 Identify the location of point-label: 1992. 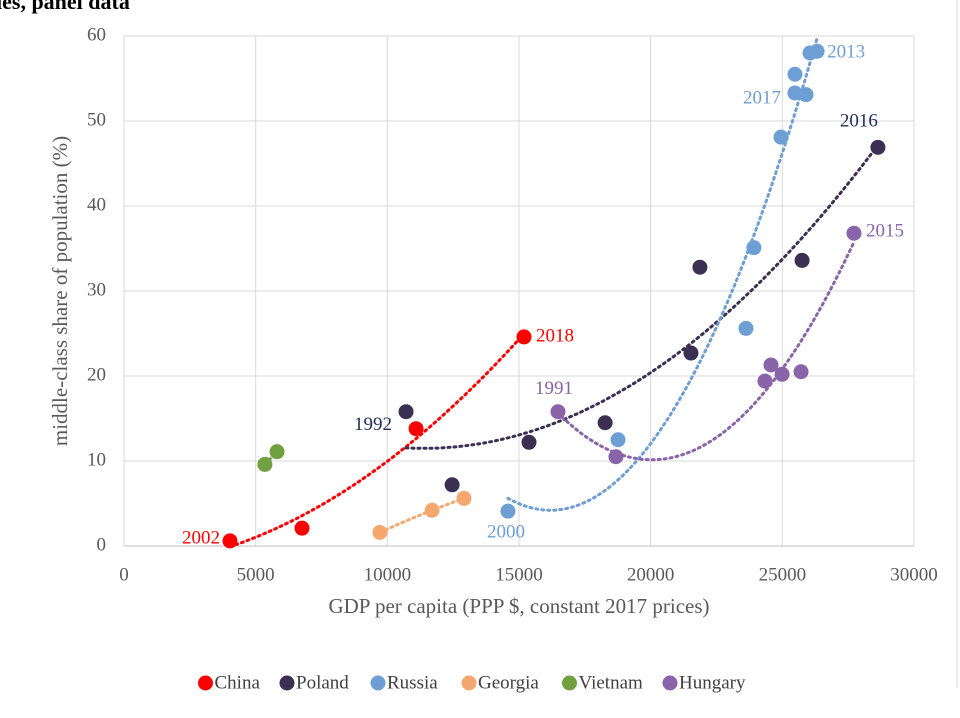
(373, 424).